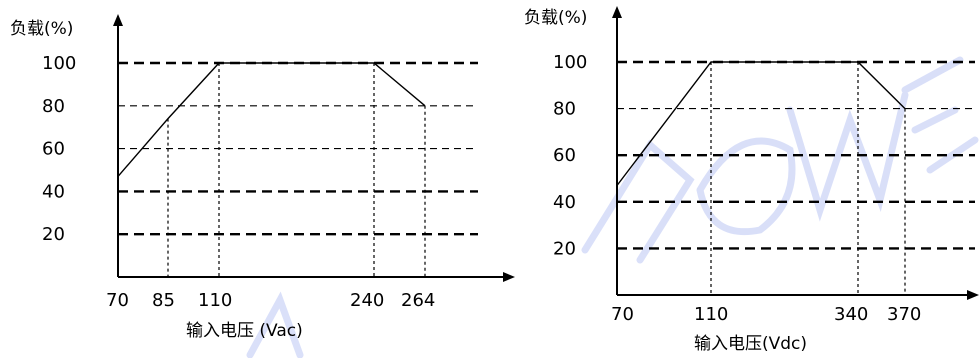 This screenshot has height=358, width=979. What do you see at coordinates (750, 344) in the screenshot?
I see `x-axis-title: 输入电压(Vdc)` at bounding box center [750, 344].